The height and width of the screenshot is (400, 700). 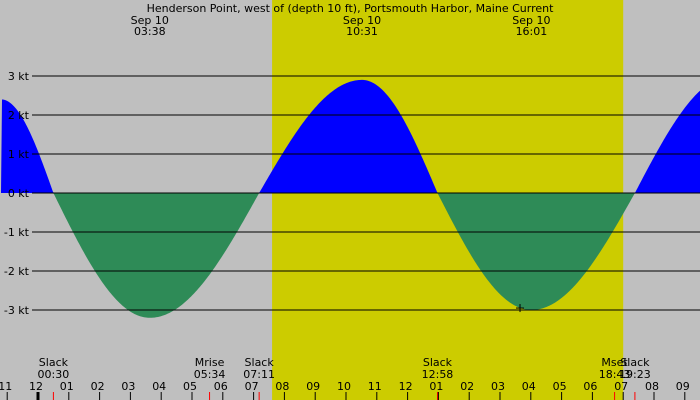 What do you see at coordinates (17, 271) in the screenshot?
I see `y-tick-label: -2 kt` at bounding box center [17, 271].